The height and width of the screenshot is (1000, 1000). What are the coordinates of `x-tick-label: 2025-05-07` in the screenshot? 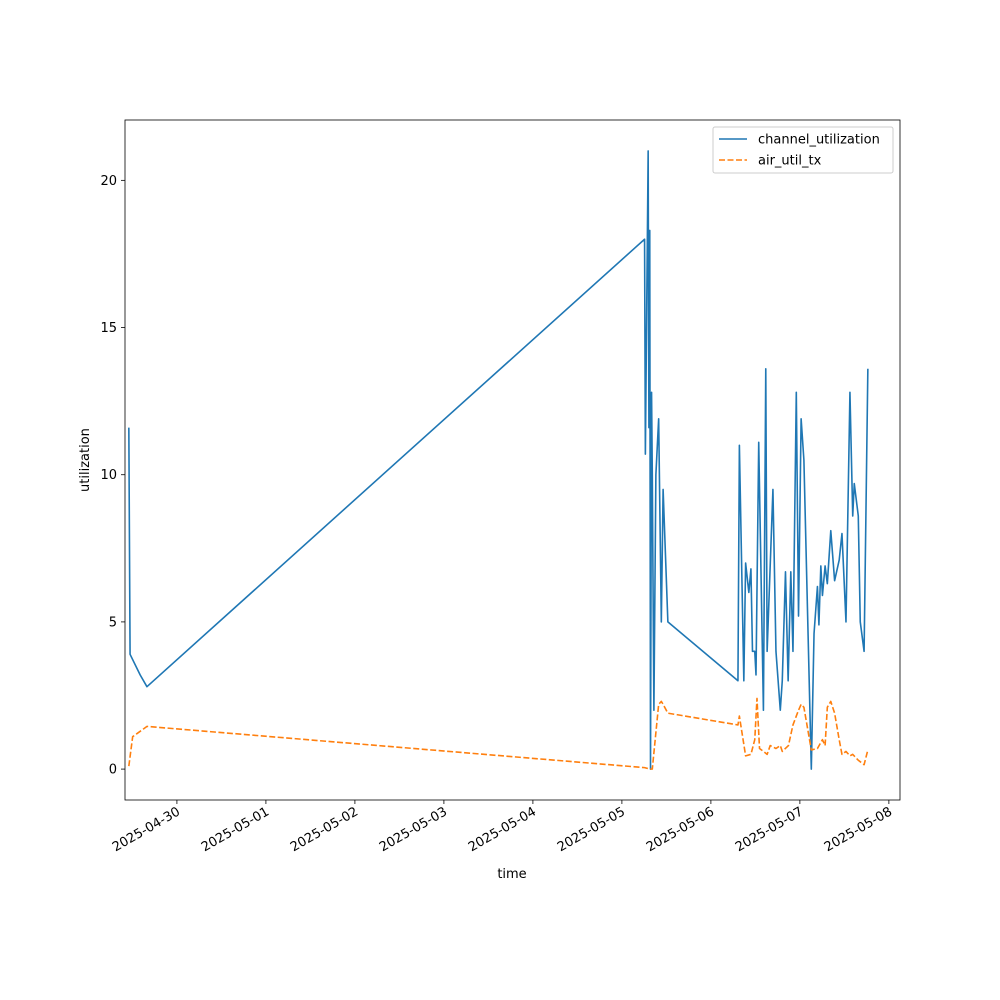 It's located at (769, 829).